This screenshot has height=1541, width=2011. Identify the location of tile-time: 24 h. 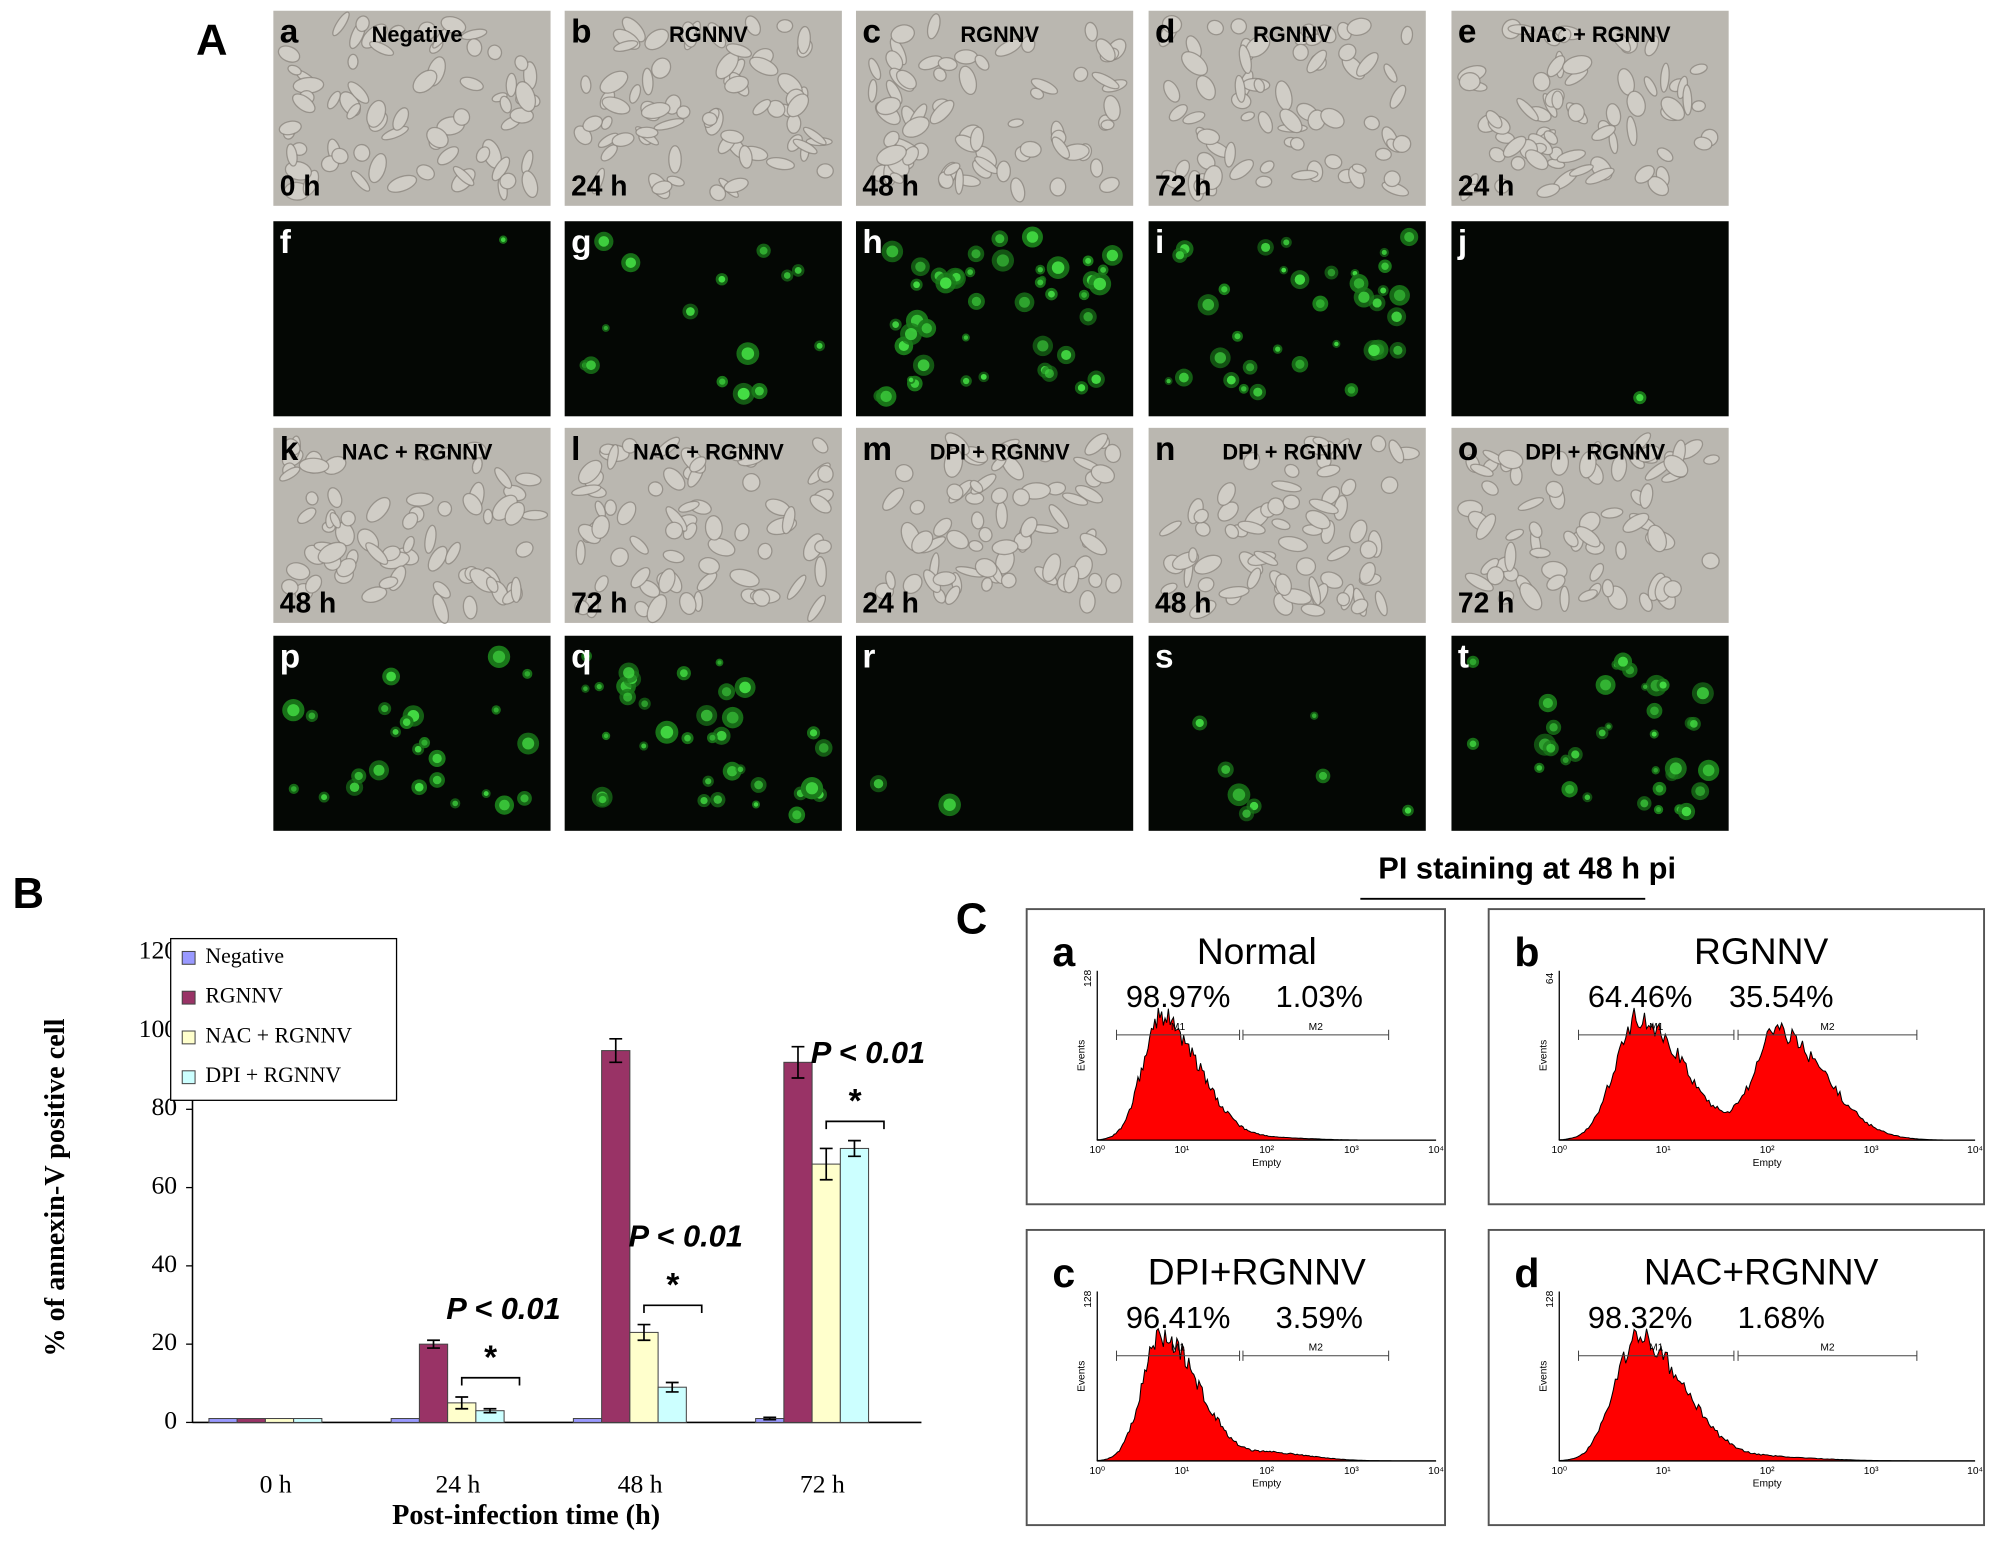
(890, 602).